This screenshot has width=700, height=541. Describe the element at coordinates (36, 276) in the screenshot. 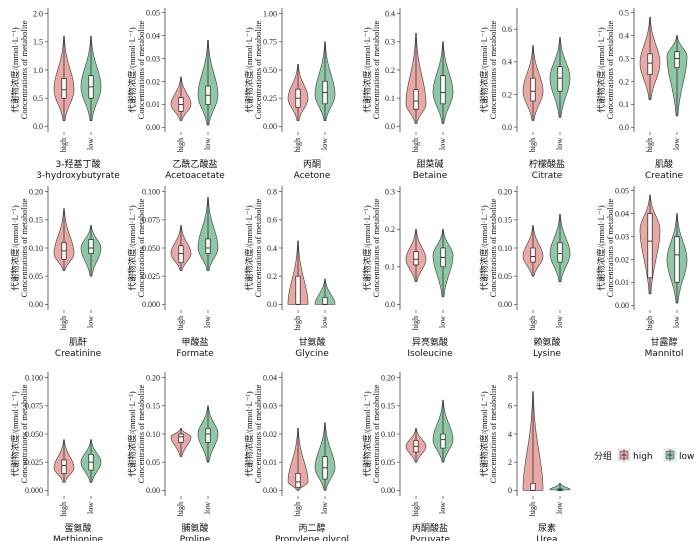

I see `y-tick-label: 0.05` at that location.